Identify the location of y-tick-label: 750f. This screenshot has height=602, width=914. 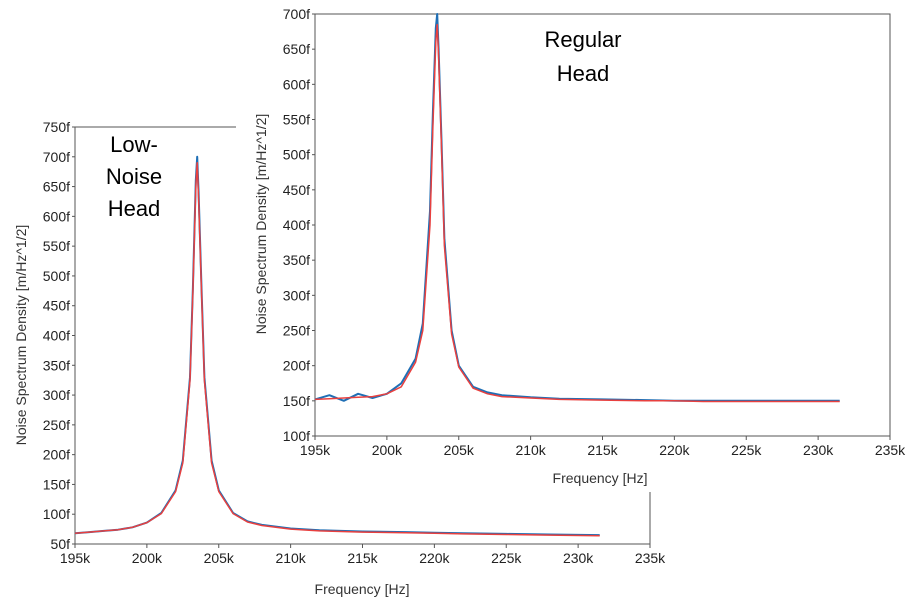
(56, 127).